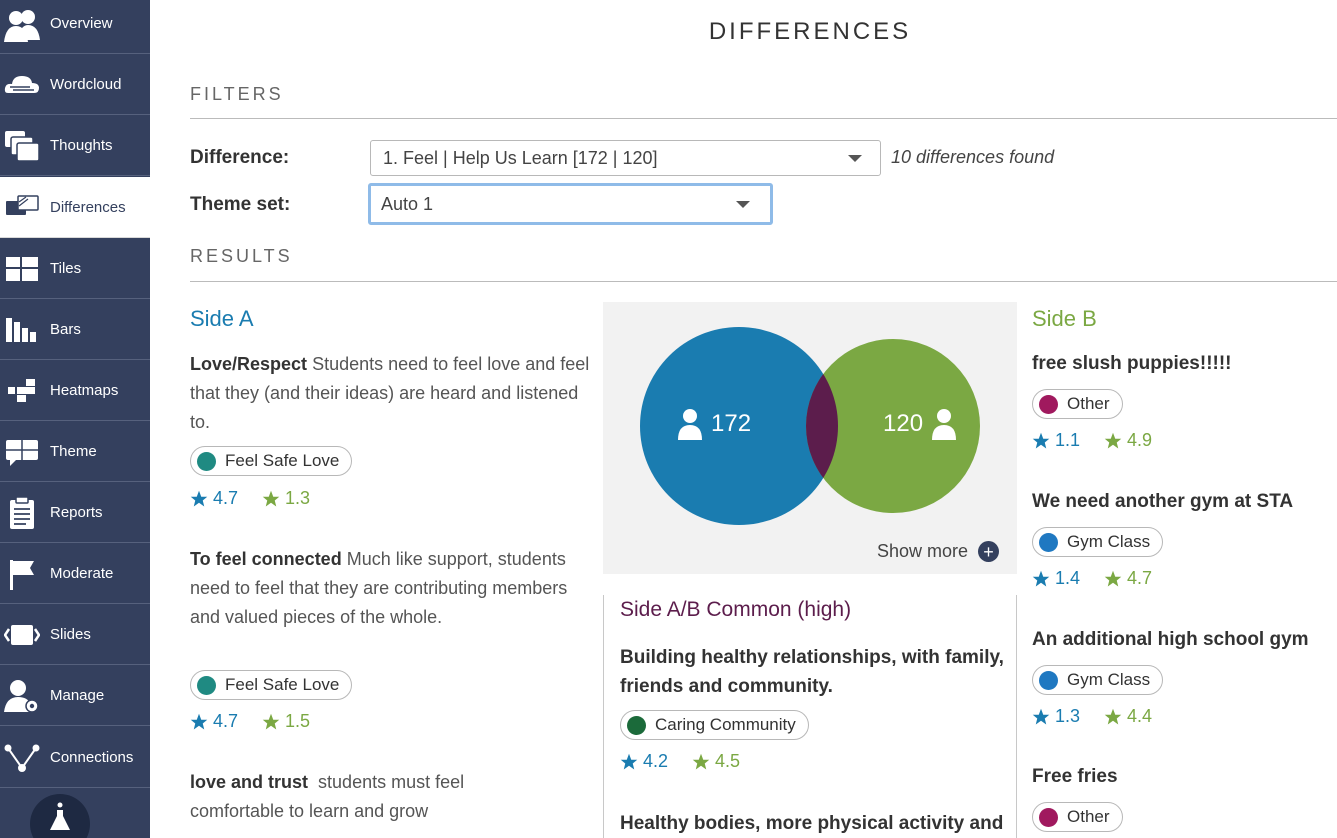 The image size is (1337, 838). I want to click on nav-item-reports: Reports, so click(75, 513).